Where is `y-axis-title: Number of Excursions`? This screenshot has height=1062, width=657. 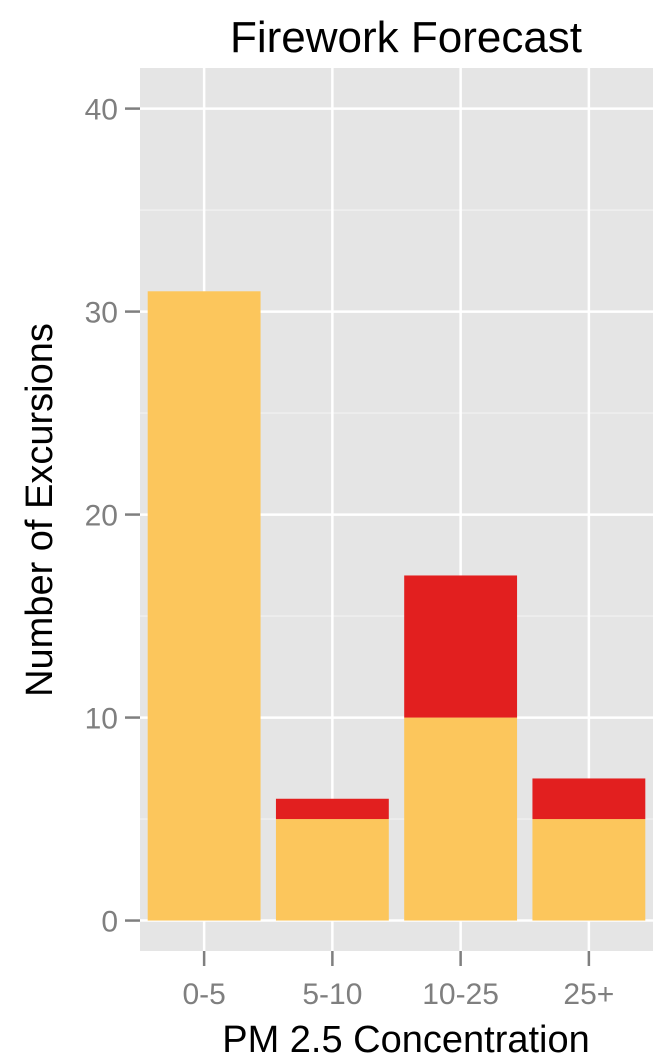 y-axis-title: Number of Excursions is located at coordinates (40, 510).